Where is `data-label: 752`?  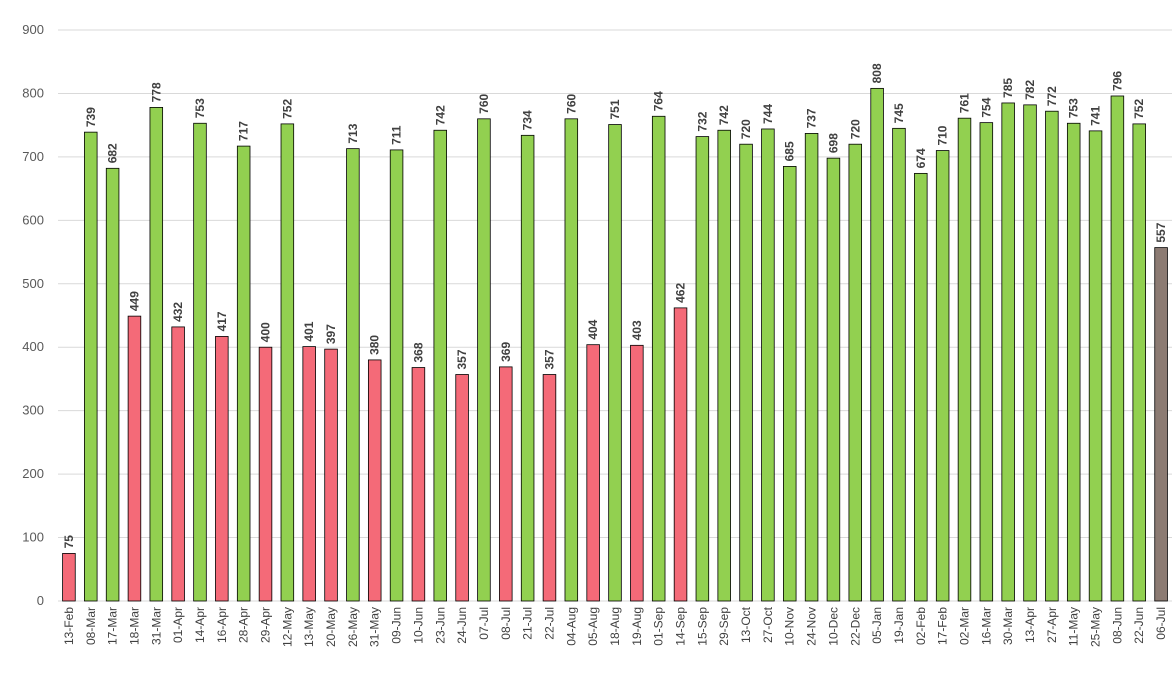
data-label: 752 is located at coordinates (287, 109).